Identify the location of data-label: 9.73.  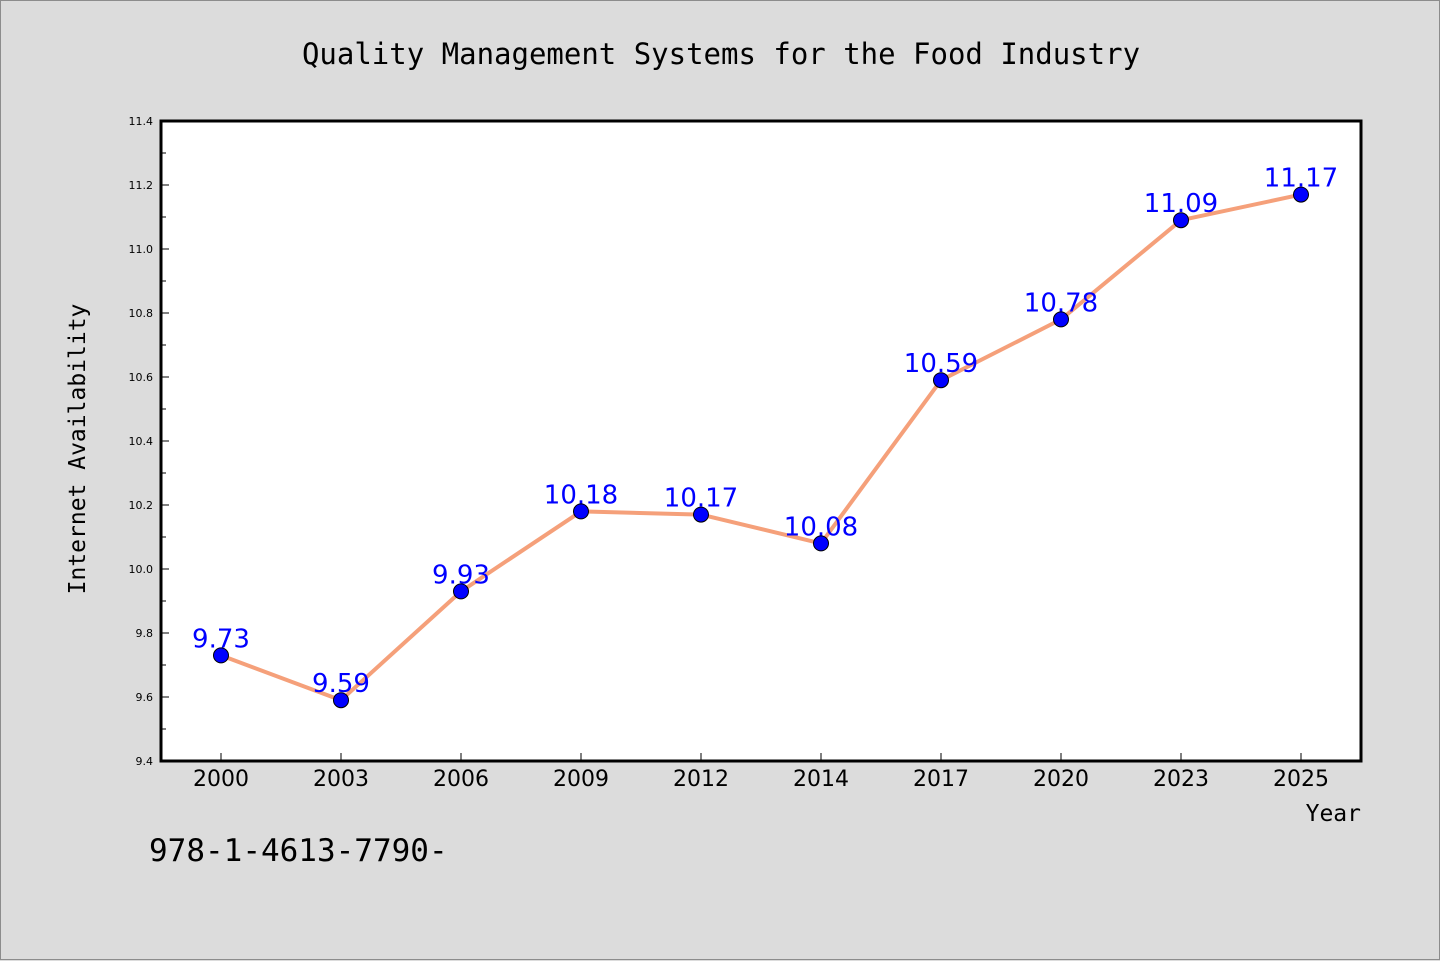
(221, 639).